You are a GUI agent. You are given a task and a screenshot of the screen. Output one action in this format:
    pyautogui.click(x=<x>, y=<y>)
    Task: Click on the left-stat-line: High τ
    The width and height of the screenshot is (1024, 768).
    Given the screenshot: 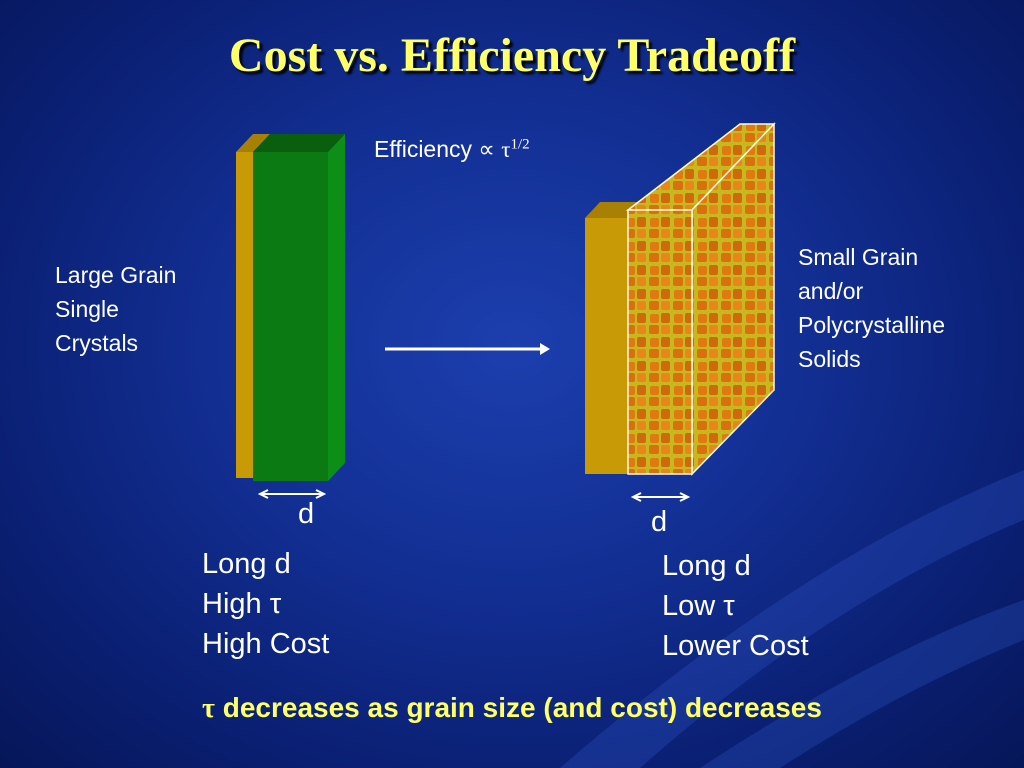 What is the action you would take?
    pyautogui.click(x=242, y=604)
    